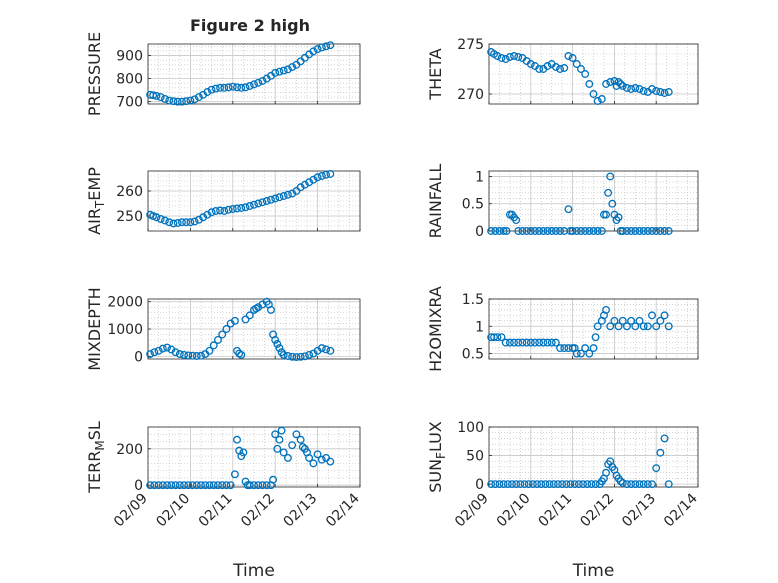  Describe the element at coordinates (562, 329) in the screenshot. I see `subplot-6: 0.5 1 1.5 H2OMIXRA` at that location.